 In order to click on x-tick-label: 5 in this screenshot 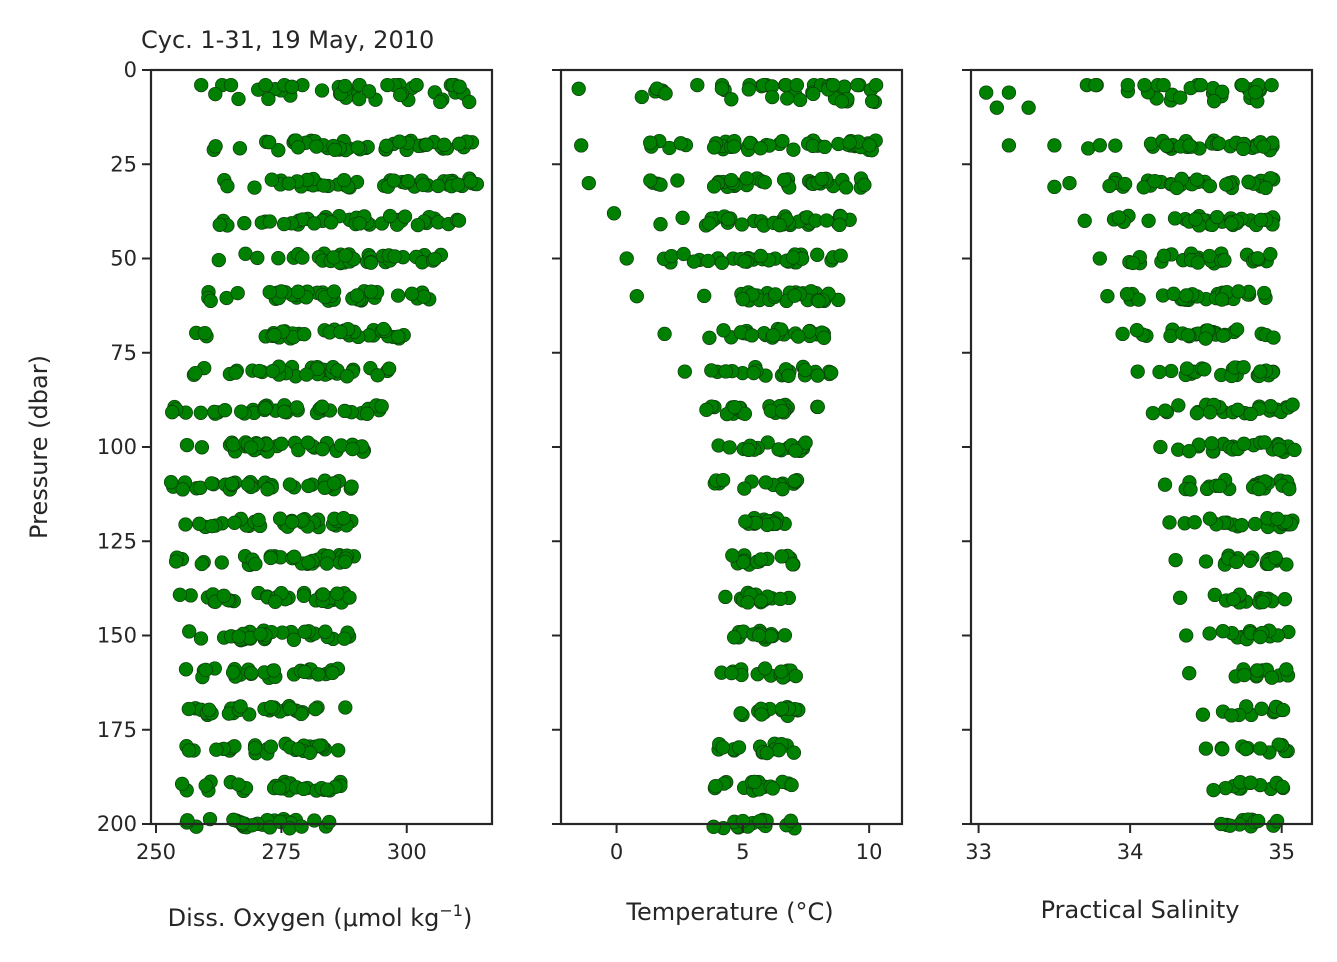, I will do `click(742, 852)`.